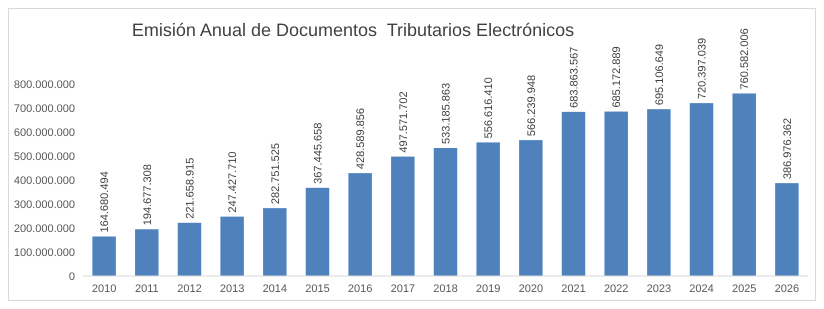  I want to click on x-tick-label: 2024, so click(701, 289).